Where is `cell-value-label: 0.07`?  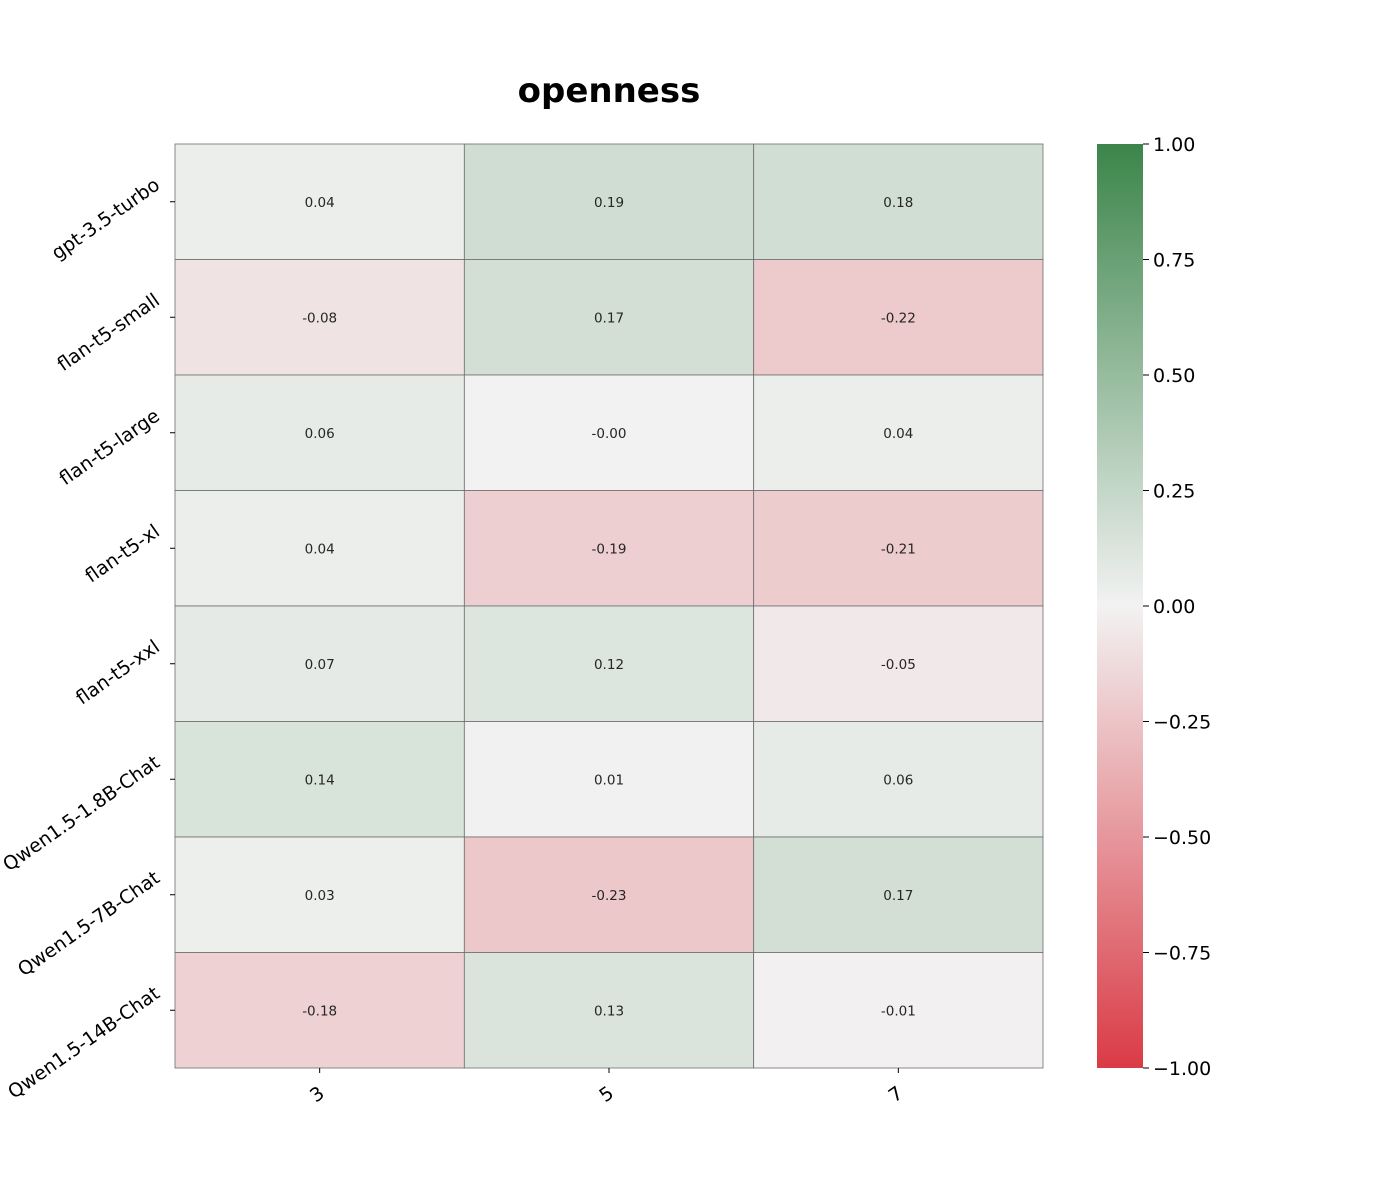 cell-value-label: 0.07 is located at coordinates (320, 665).